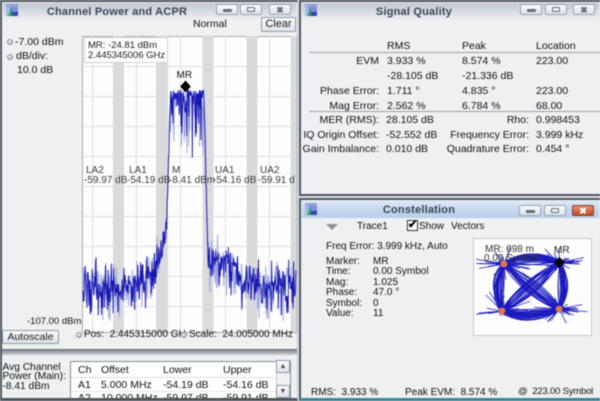 The height and width of the screenshot is (401, 600). Describe the element at coordinates (562, 250) in the screenshot. I see `svg-text: MR` at that location.